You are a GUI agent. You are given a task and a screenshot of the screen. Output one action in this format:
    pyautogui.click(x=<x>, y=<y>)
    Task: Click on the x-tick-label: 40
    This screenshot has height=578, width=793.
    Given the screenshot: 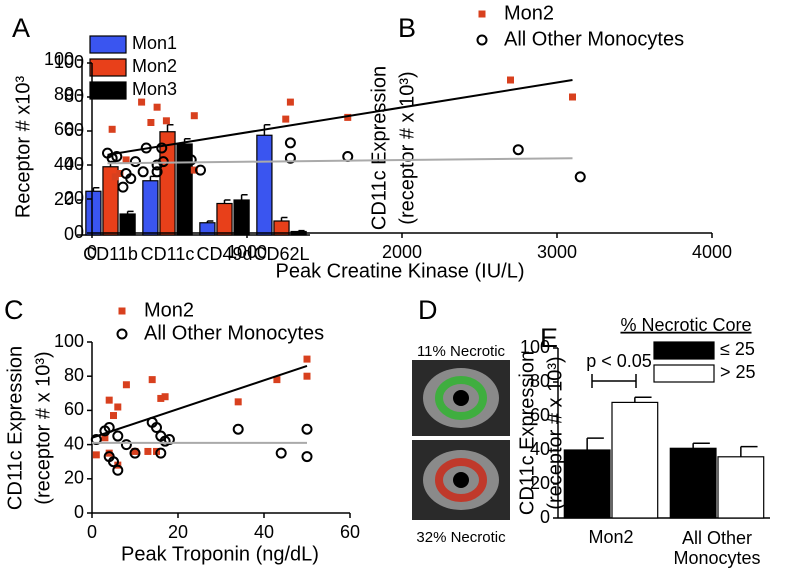 What is the action you would take?
    pyautogui.click(x=264, y=532)
    